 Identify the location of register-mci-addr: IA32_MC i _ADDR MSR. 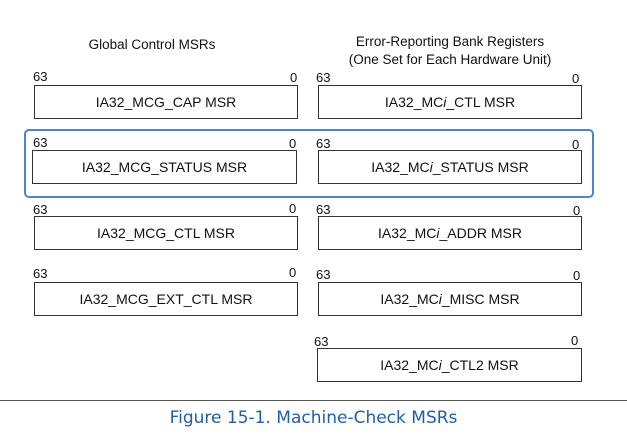
(450, 233).